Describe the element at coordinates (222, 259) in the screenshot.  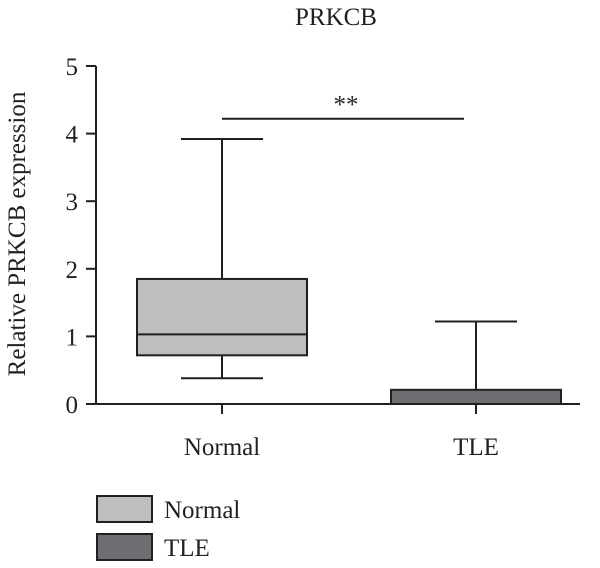
I see `box-normal` at that location.